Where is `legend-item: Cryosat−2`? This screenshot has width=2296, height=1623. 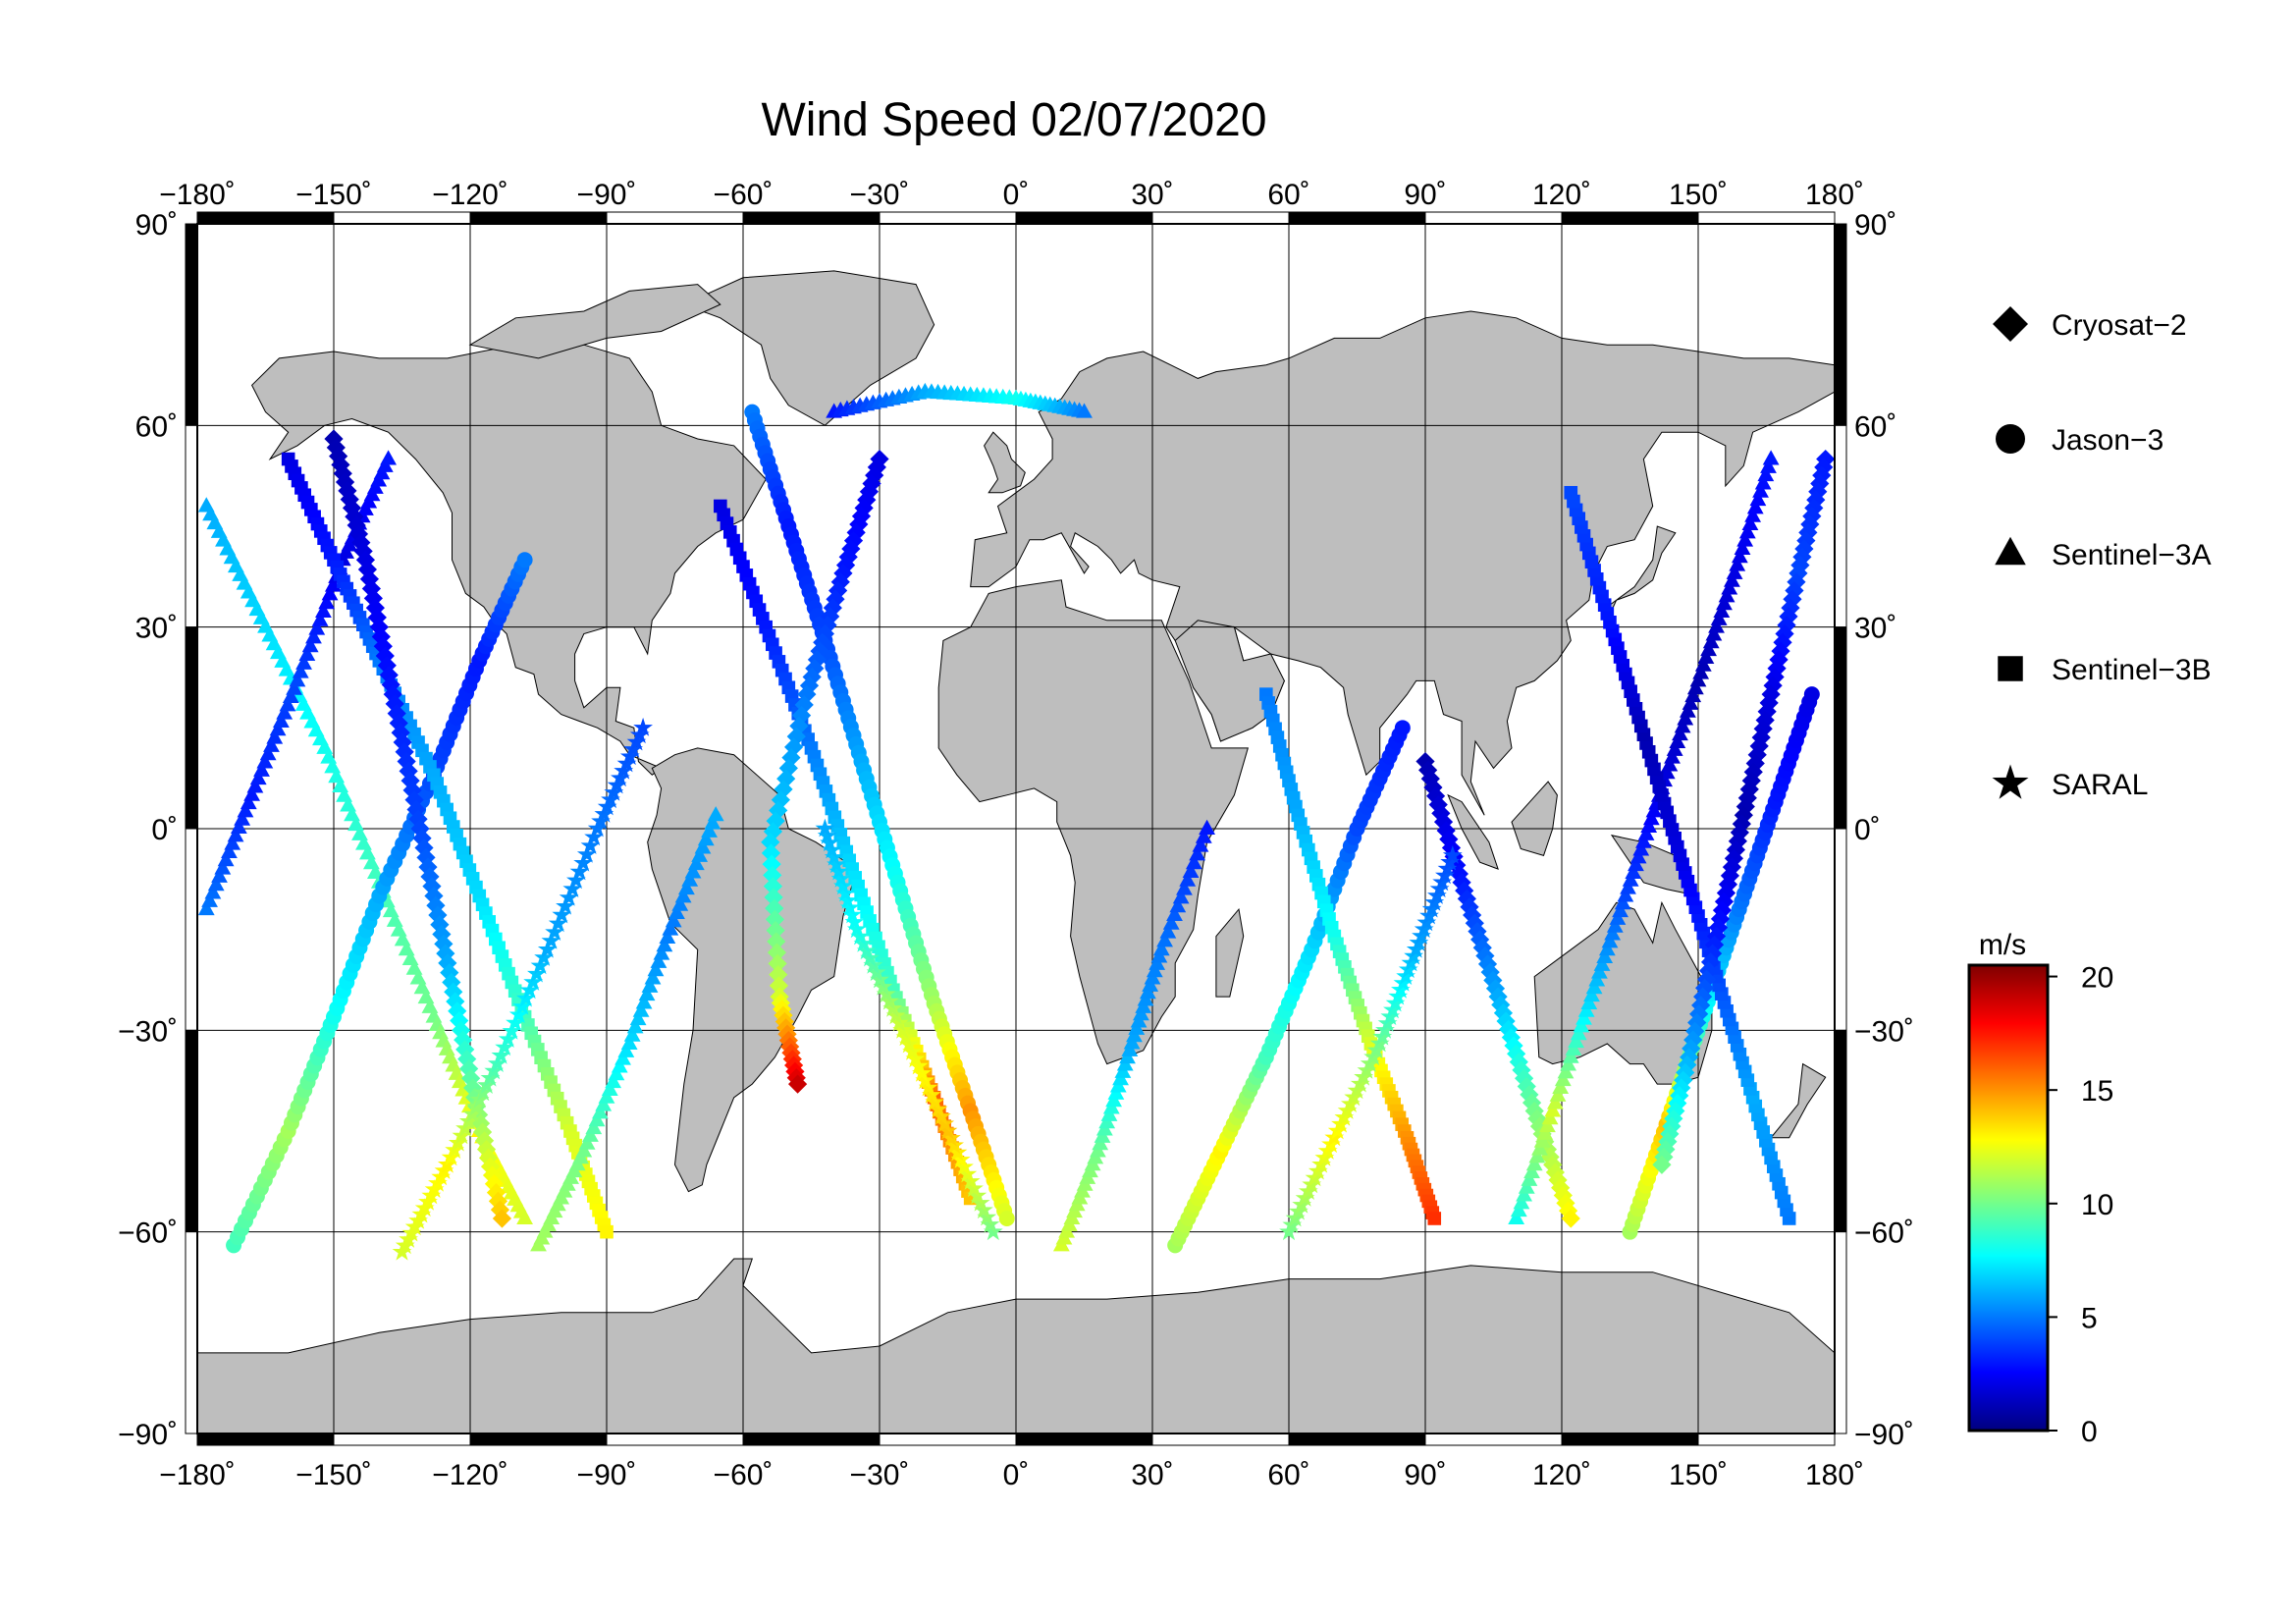
legend-item: Cryosat−2 is located at coordinates (2090, 324).